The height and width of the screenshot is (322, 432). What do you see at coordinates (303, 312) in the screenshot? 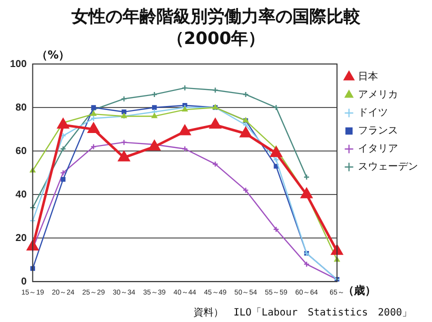
I see `text: 資料） ILO「Labour Statistics 2000」` at bounding box center [303, 312].